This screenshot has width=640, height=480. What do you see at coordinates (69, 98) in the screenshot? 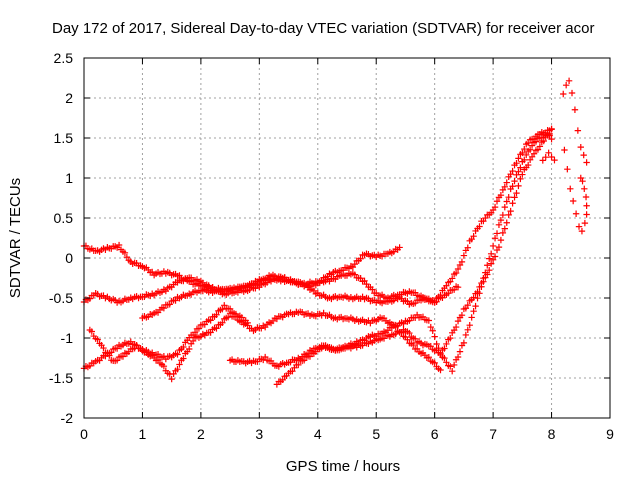
I see `y-tick-label: 2` at bounding box center [69, 98].